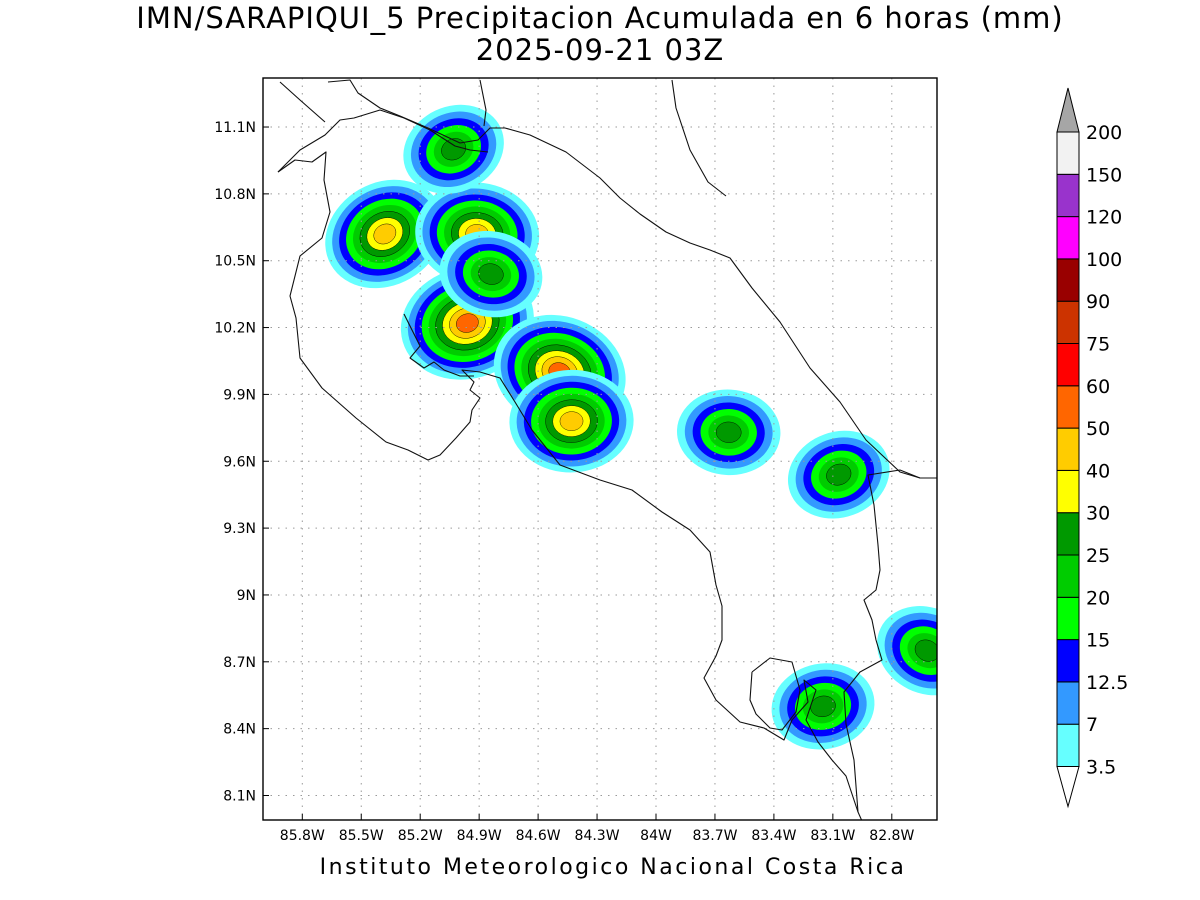 The image size is (1200, 900). Describe the element at coordinates (1098, 556) in the screenshot. I see `colorbar-label: 25` at that location.